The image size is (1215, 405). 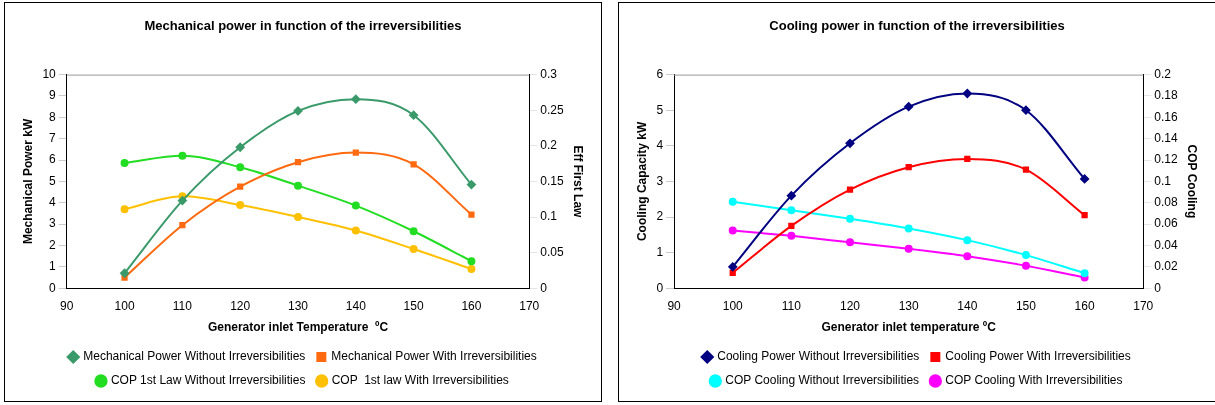 I want to click on y2-tick-label: 0.06, so click(x=1166, y=223).